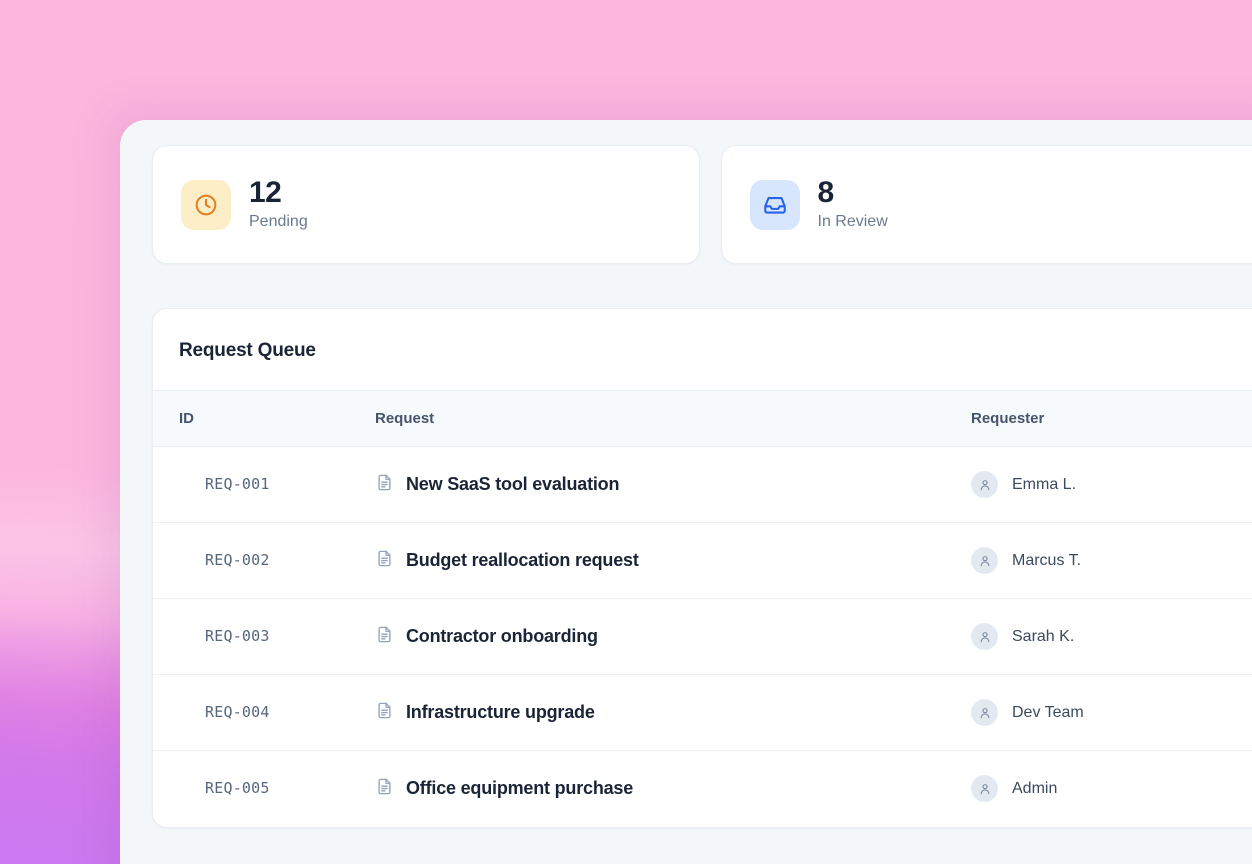  I want to click on table-row: REQ-005, so click(702, 789).